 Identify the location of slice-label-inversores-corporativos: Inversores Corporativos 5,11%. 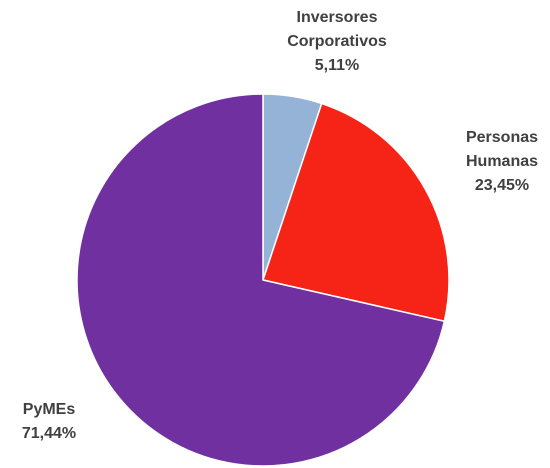
(337, 42).